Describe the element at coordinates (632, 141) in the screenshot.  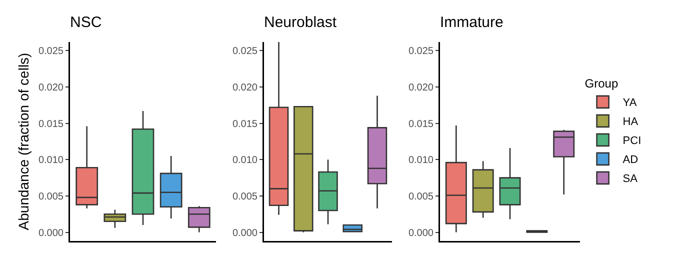
I see `legend-label: PCI` at that location.